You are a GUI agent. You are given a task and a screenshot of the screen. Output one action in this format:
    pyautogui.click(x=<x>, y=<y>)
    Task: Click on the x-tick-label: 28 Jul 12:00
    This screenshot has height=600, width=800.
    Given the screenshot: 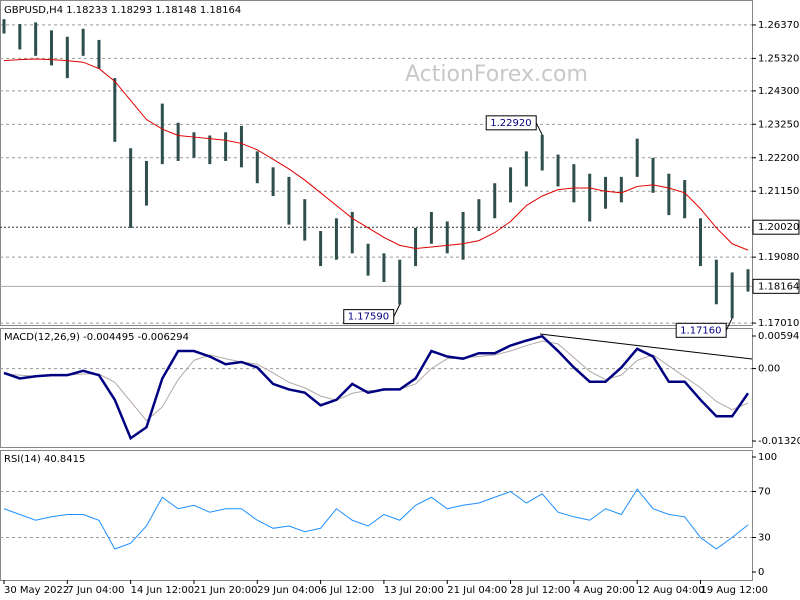 What is the action you would take?
    pyautogui.click(x=541, y=590)
    